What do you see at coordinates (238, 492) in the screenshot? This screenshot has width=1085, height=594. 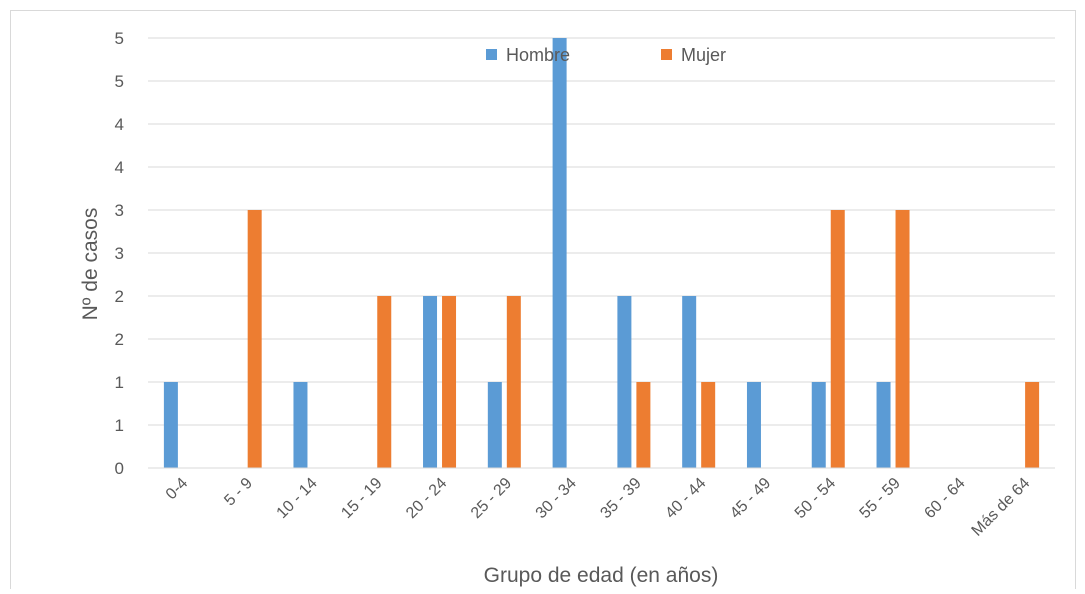 I see `x-tick-label: 5 - 9` at bounding box center [238, 492].